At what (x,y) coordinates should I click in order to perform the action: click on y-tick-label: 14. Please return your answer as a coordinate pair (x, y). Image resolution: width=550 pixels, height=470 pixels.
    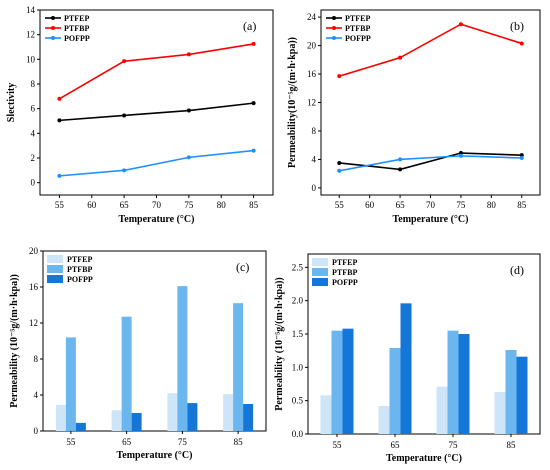
    Looking at the image, I should click on (31, 10).